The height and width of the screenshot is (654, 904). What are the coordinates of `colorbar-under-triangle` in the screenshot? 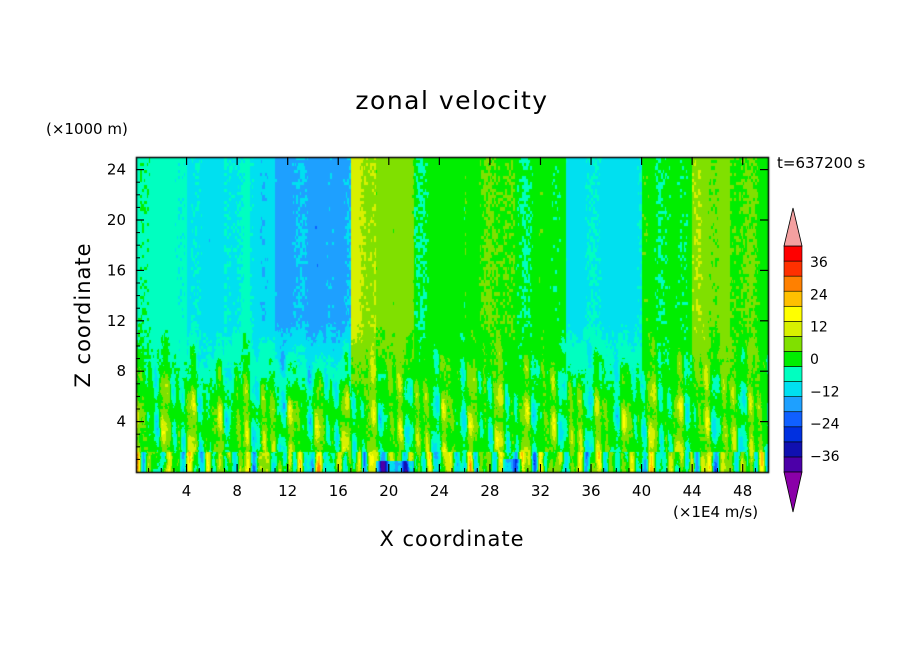 It's located at (793, 492).